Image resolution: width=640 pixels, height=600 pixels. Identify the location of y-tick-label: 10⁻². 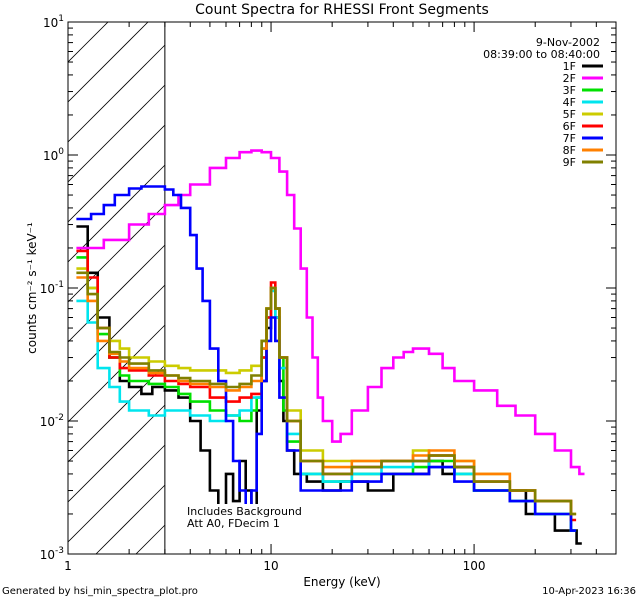
(52, 421).